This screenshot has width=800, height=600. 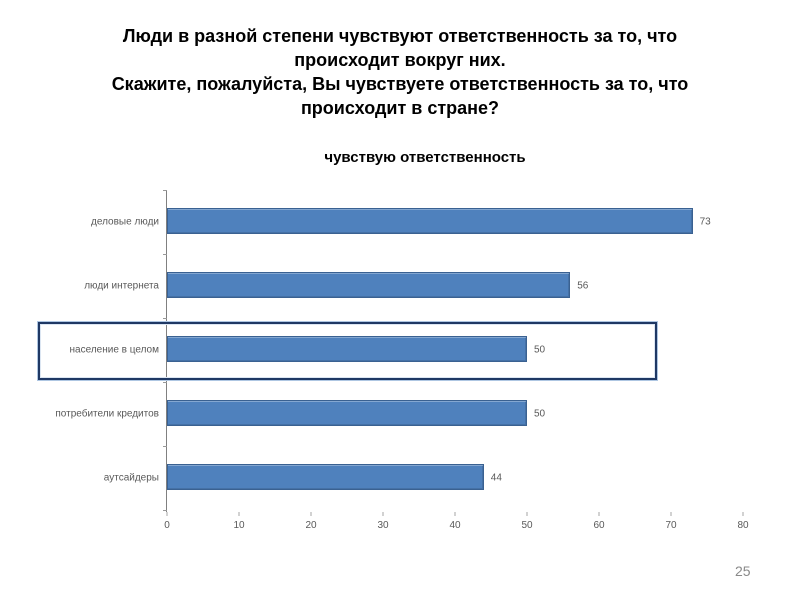 I want to click on bar-row: население в целом 50, so click(x=406, y=350).